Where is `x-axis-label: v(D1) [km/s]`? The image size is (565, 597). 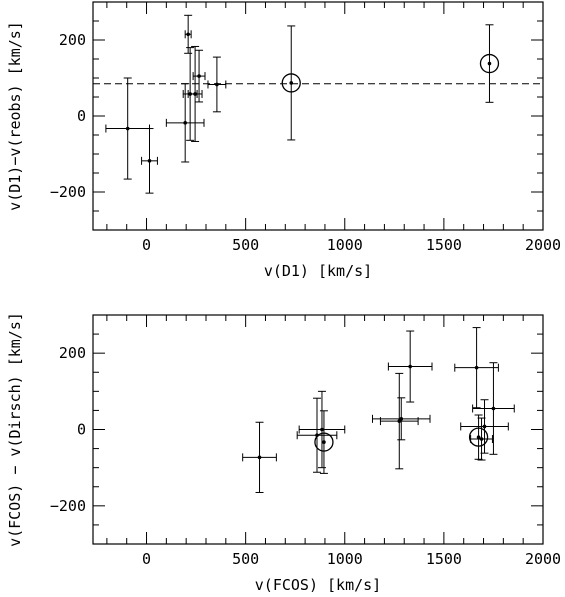
x-axis-label: v(D1) [km/s] is located at coordinates (318, 271).